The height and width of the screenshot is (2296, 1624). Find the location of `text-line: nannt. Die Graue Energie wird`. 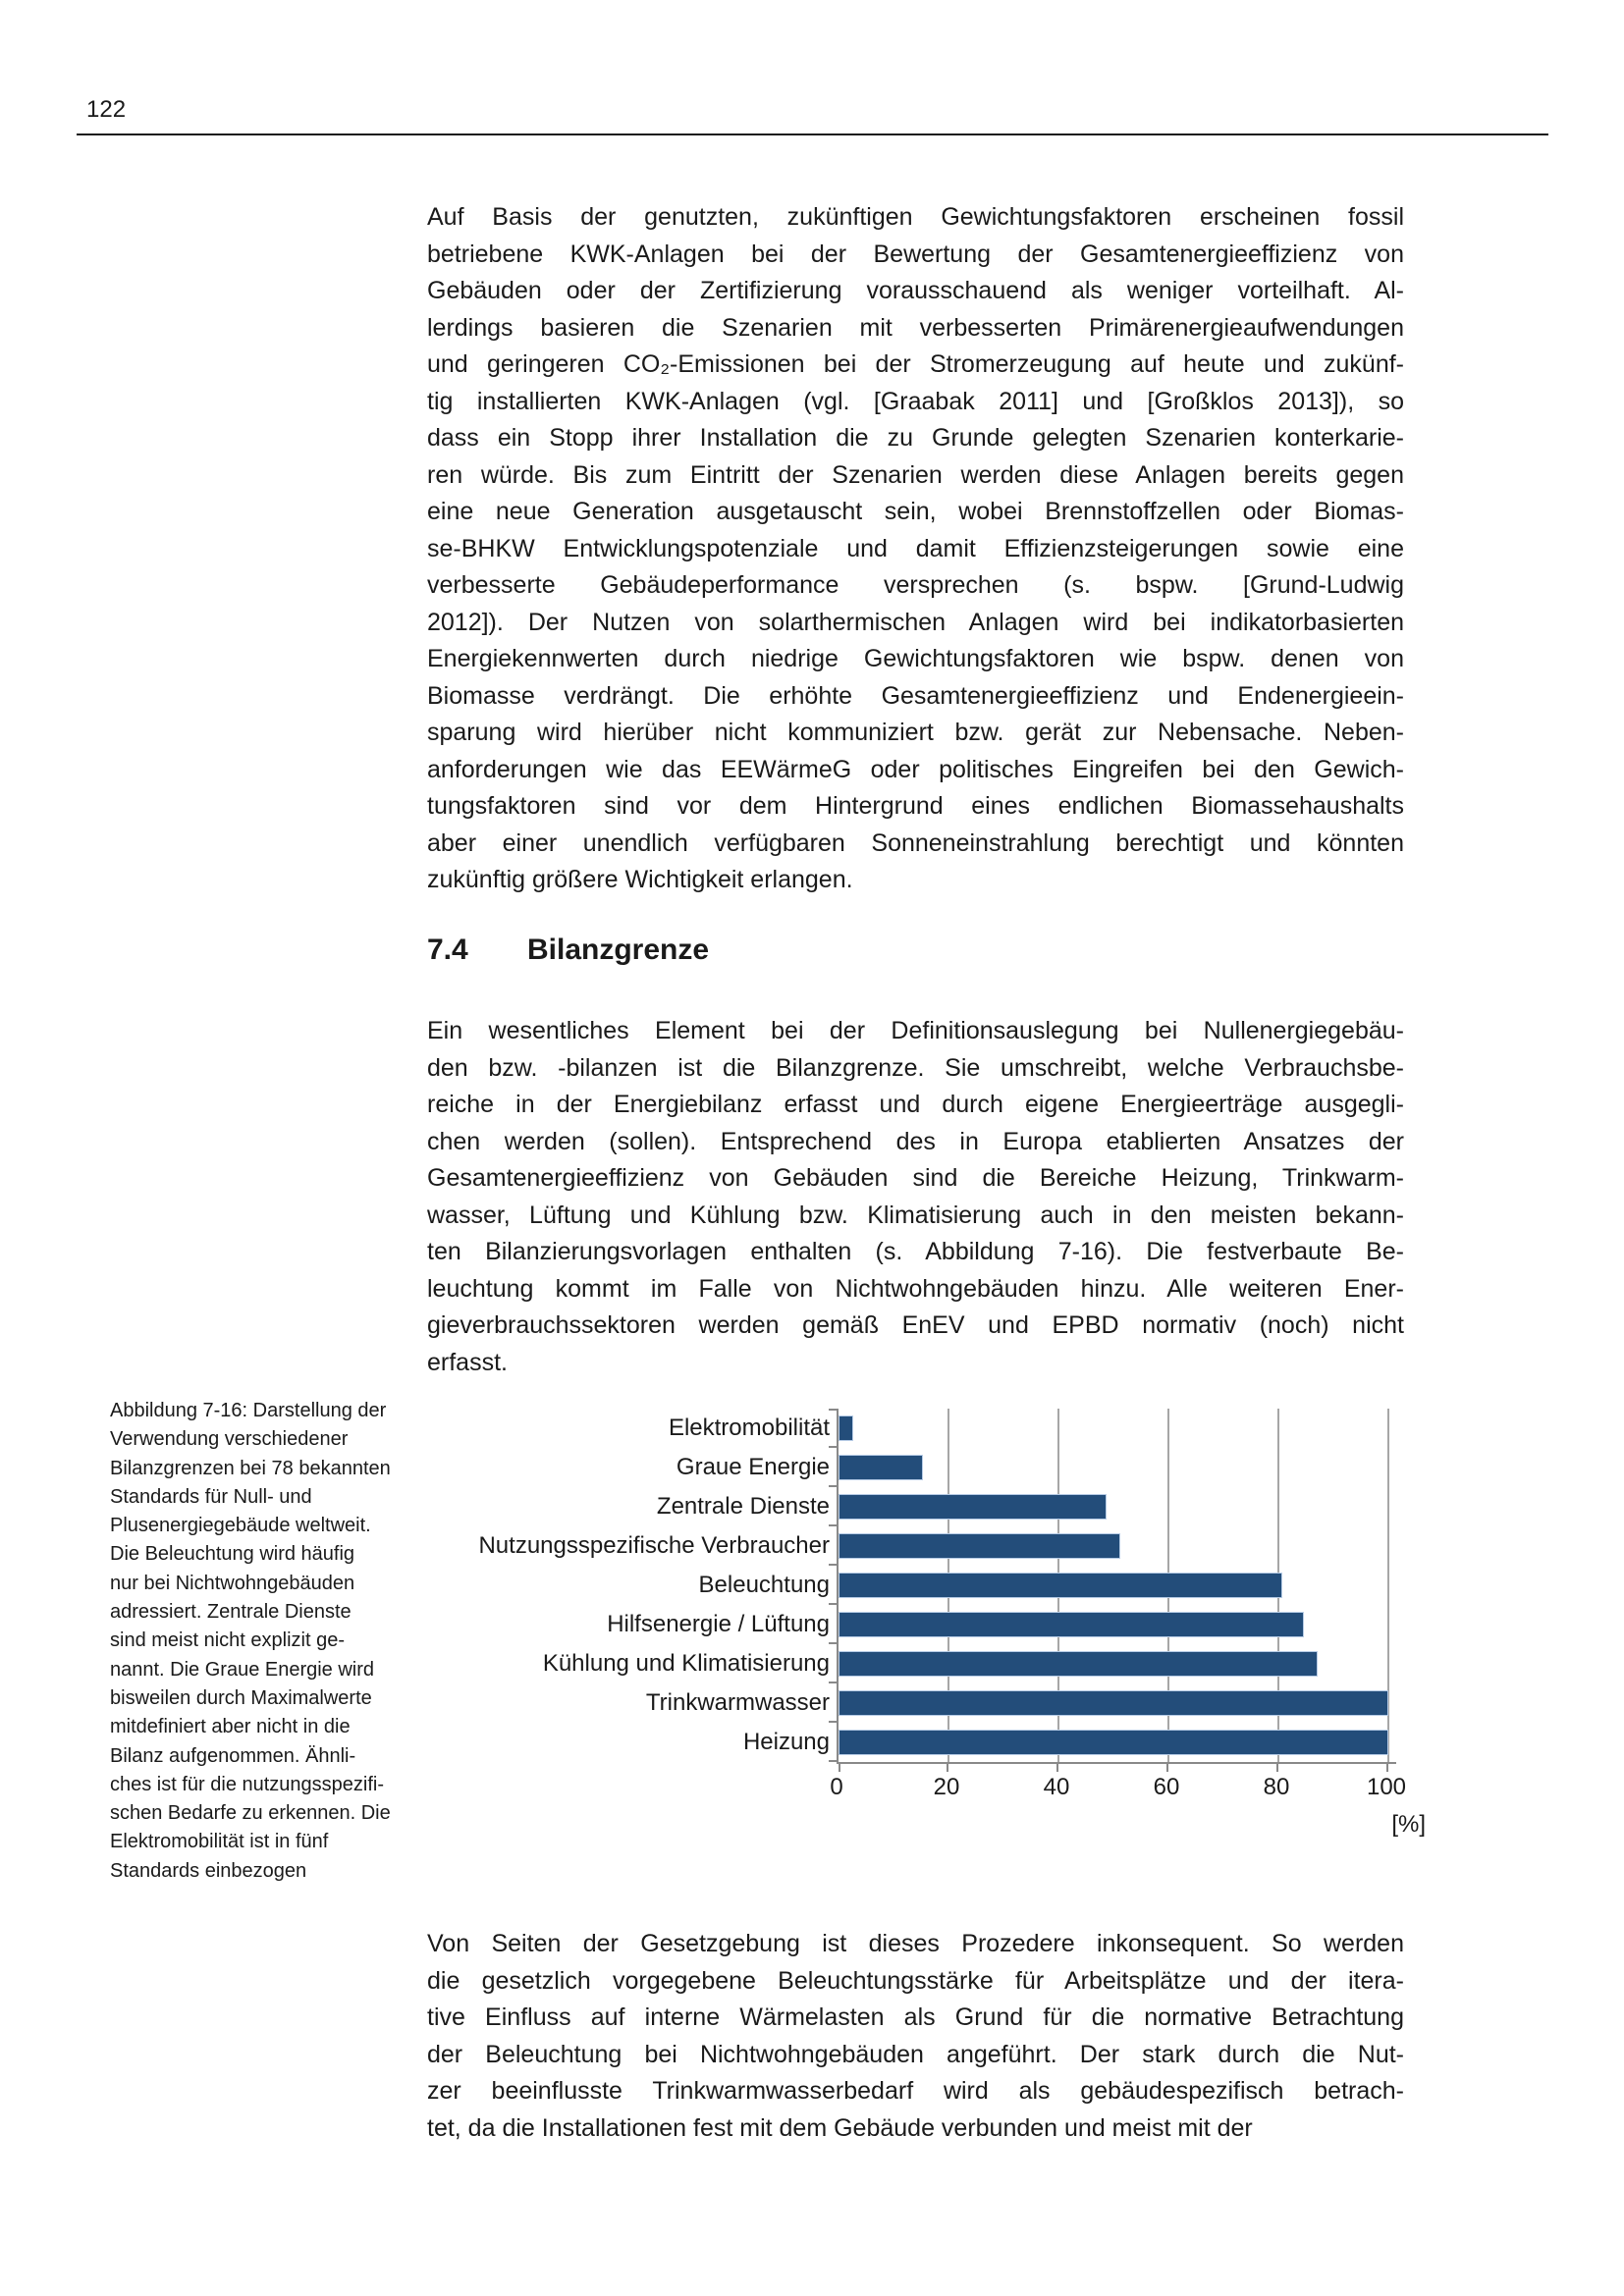

text-line: nannt. Die Graue Energie wird is located at coordinates (242, 1669).